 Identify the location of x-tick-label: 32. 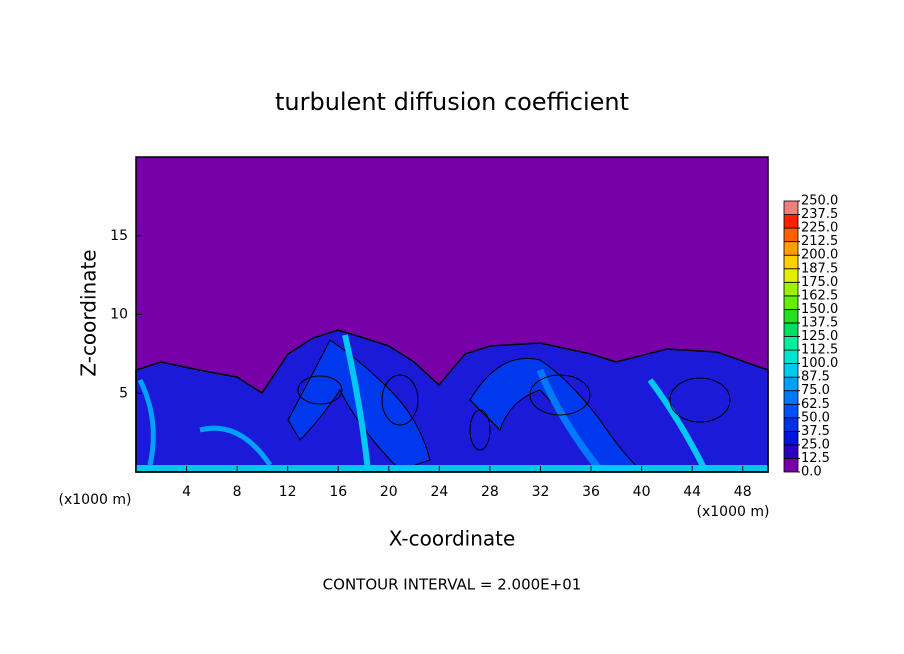
(541, 492).